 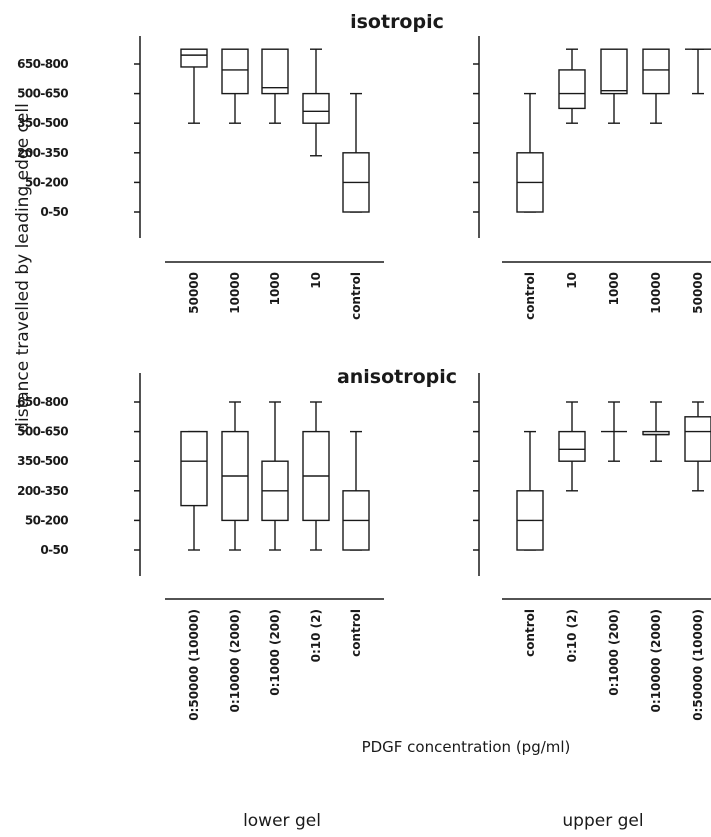 I want to click on footer-upper-gel: upper gel, so click(x=602, y=821).